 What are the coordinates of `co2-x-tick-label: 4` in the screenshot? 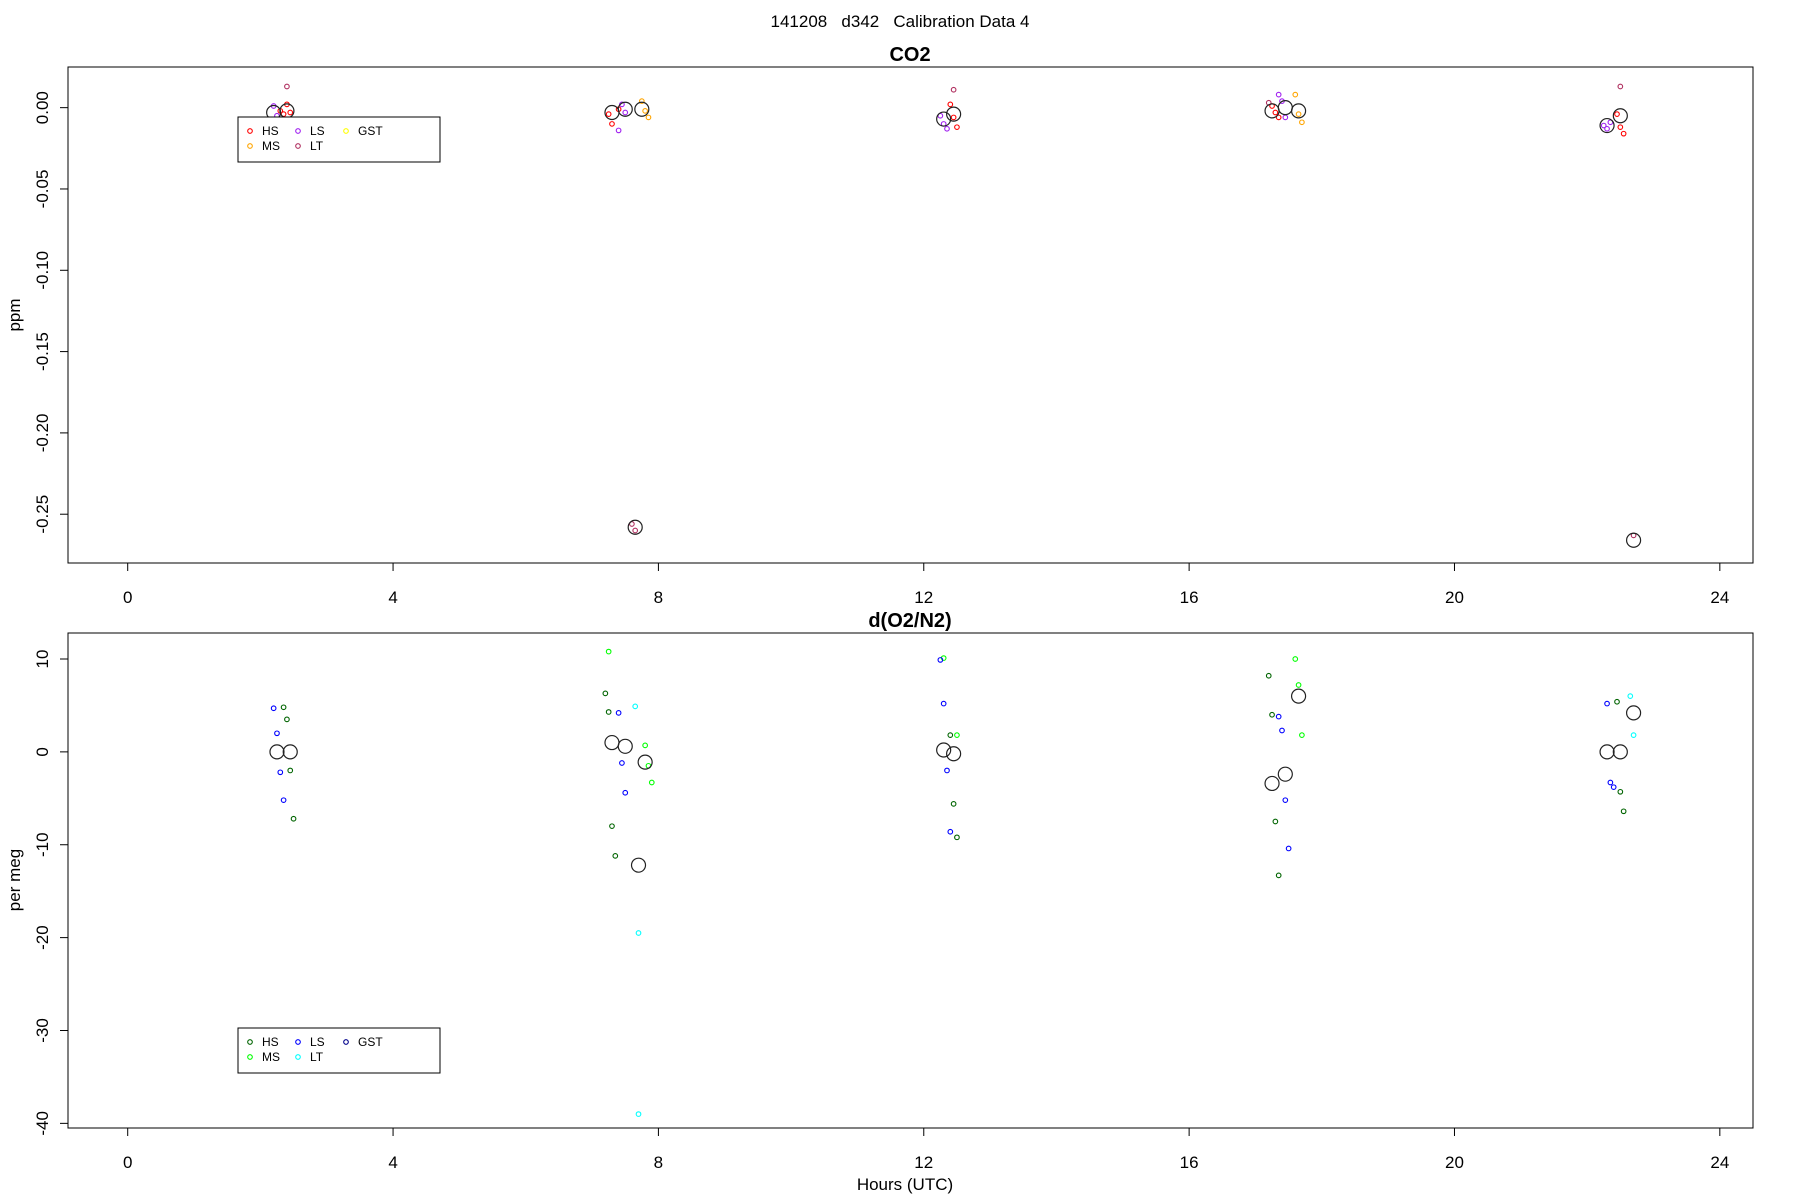 It's located at (392, 597).